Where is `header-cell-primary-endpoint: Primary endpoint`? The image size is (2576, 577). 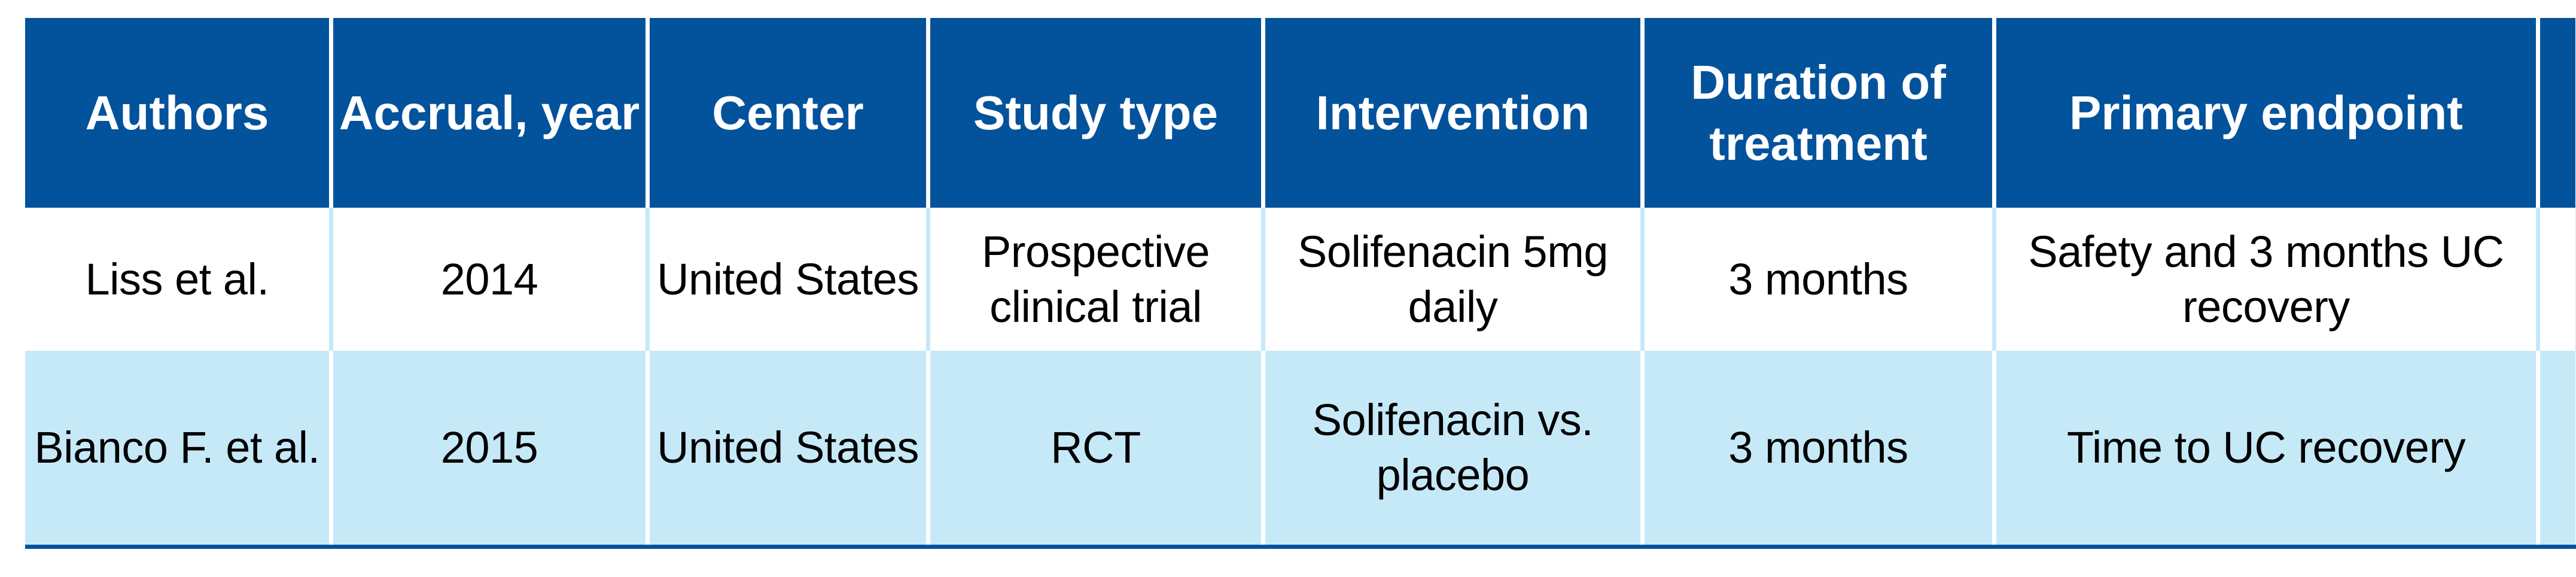 header-cell-primary-endpoint: Primary endpoint is located at coordinates (2266, 113).